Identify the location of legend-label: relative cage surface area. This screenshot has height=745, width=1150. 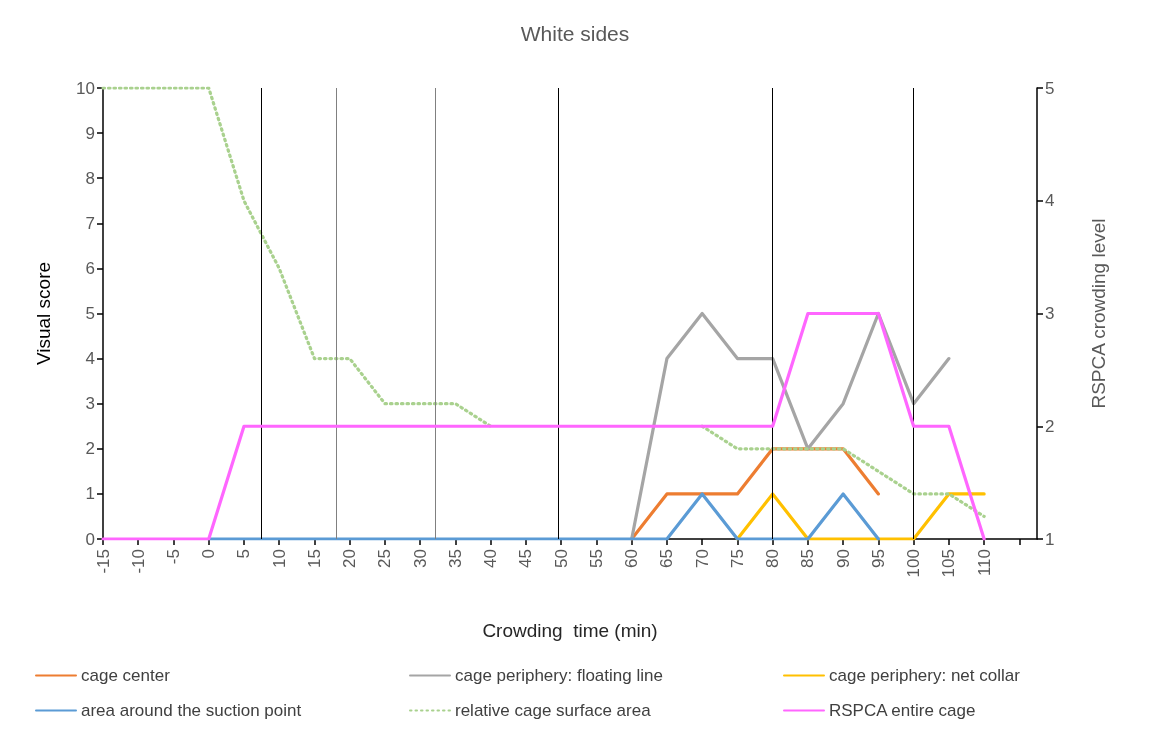
(553, 710).